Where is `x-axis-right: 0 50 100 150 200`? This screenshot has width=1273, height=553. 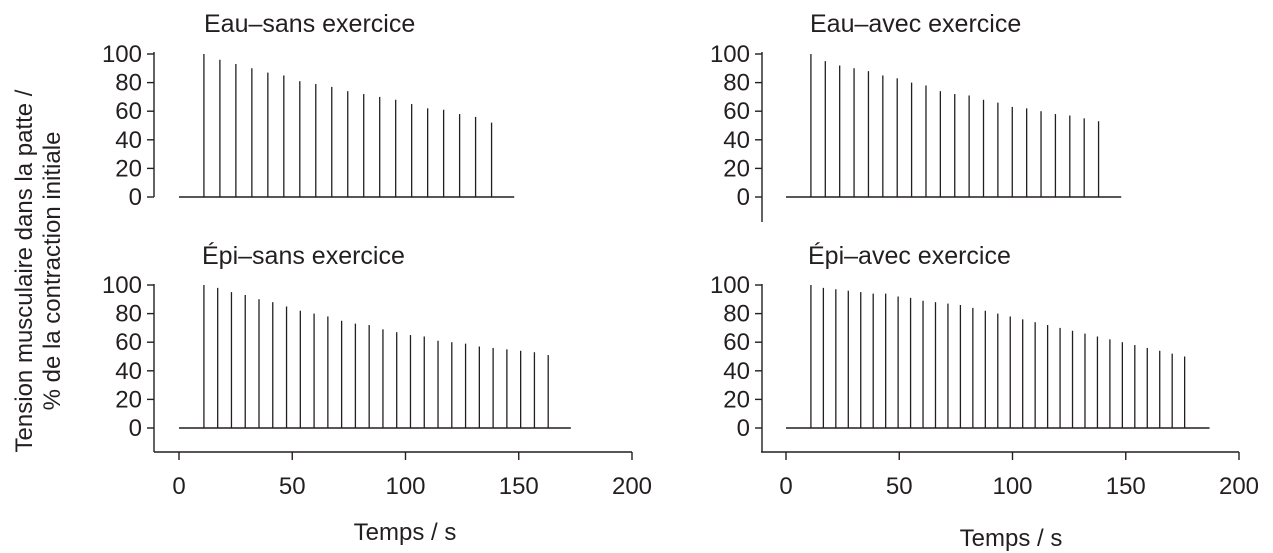 x-axis-right: 0 50 100 150 200 is located at coordinates (1010, 475).